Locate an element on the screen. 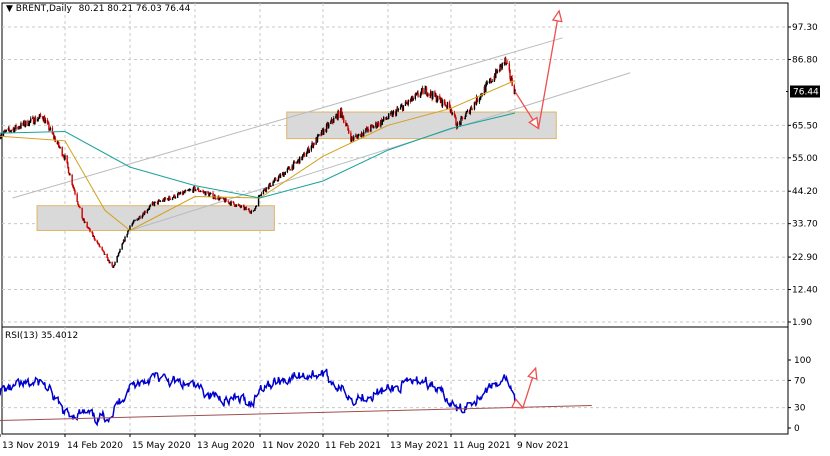 This screenshot has width=830, height=456. time-tick-label: 13 Nov 2019 is located at coordinates (31, 446).